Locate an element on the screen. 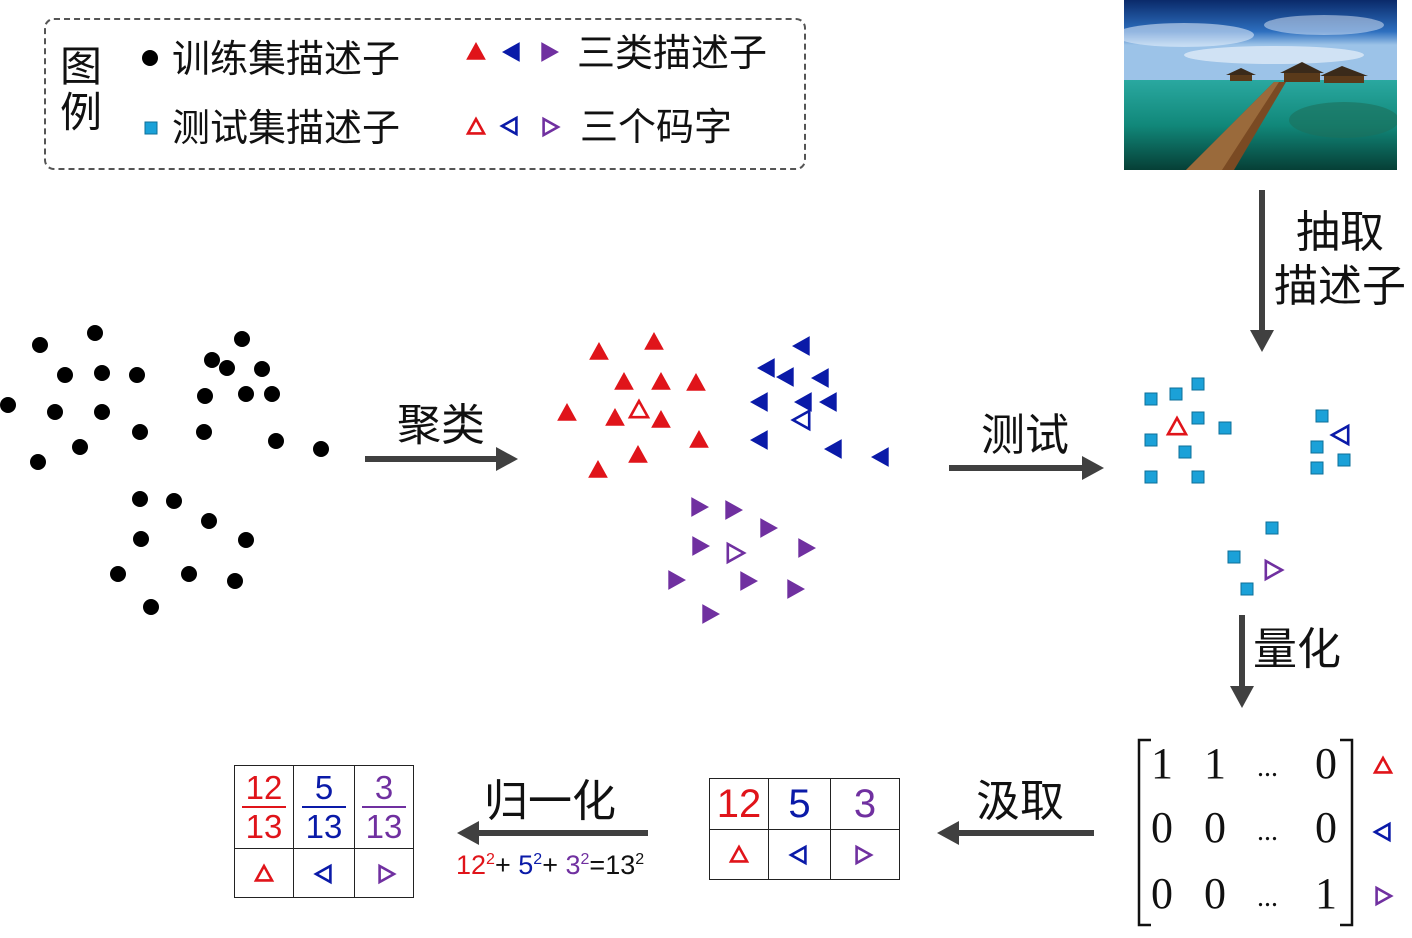 The image size is (1412, 938). norm-symbol-cell-blue is located at coordinates (324, 873).